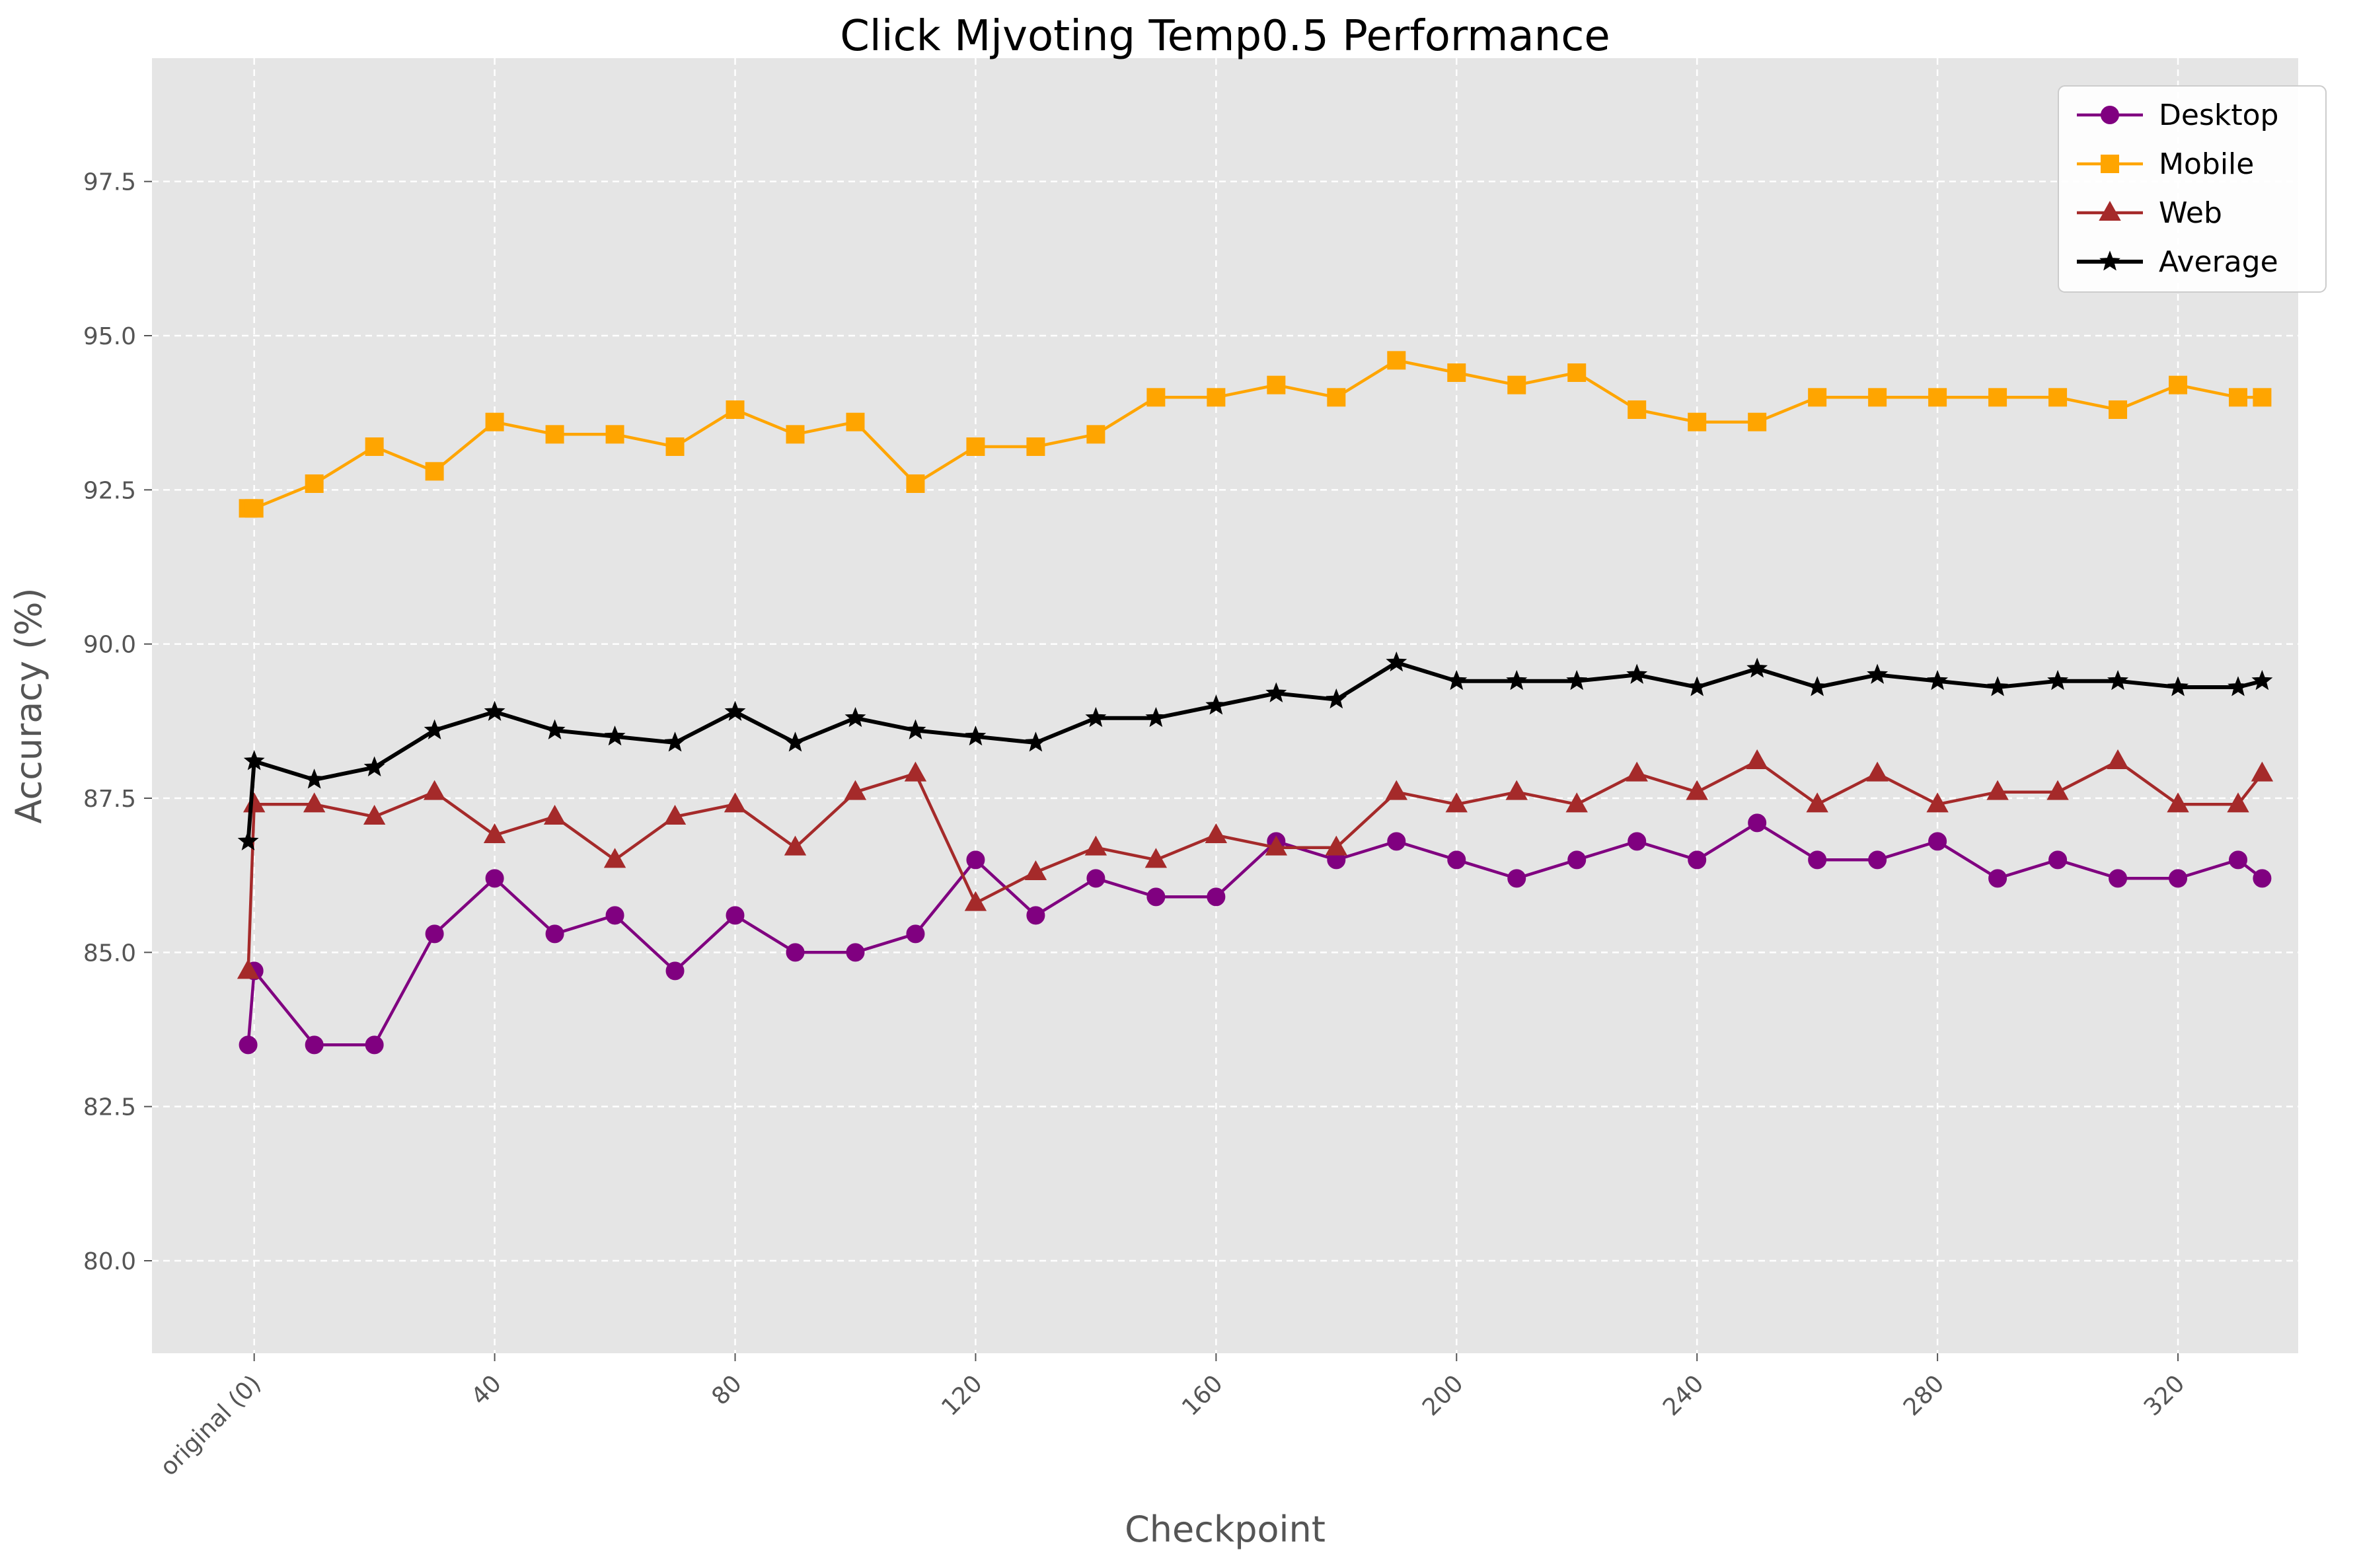 The image size is (2359, 1568). What do you see at coordinates (2177, 115) in the screenshot?
I see `legend-item-desktop: Desktop` at bounding box center [2177, 115].